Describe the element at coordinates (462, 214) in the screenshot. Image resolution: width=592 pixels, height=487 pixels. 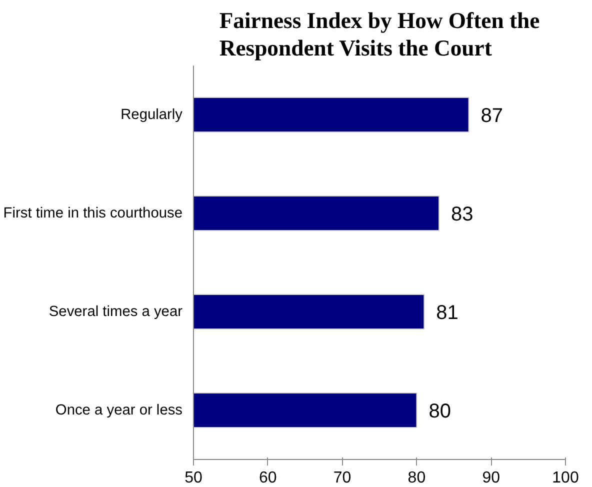
I see `data-label: 83` at that location.